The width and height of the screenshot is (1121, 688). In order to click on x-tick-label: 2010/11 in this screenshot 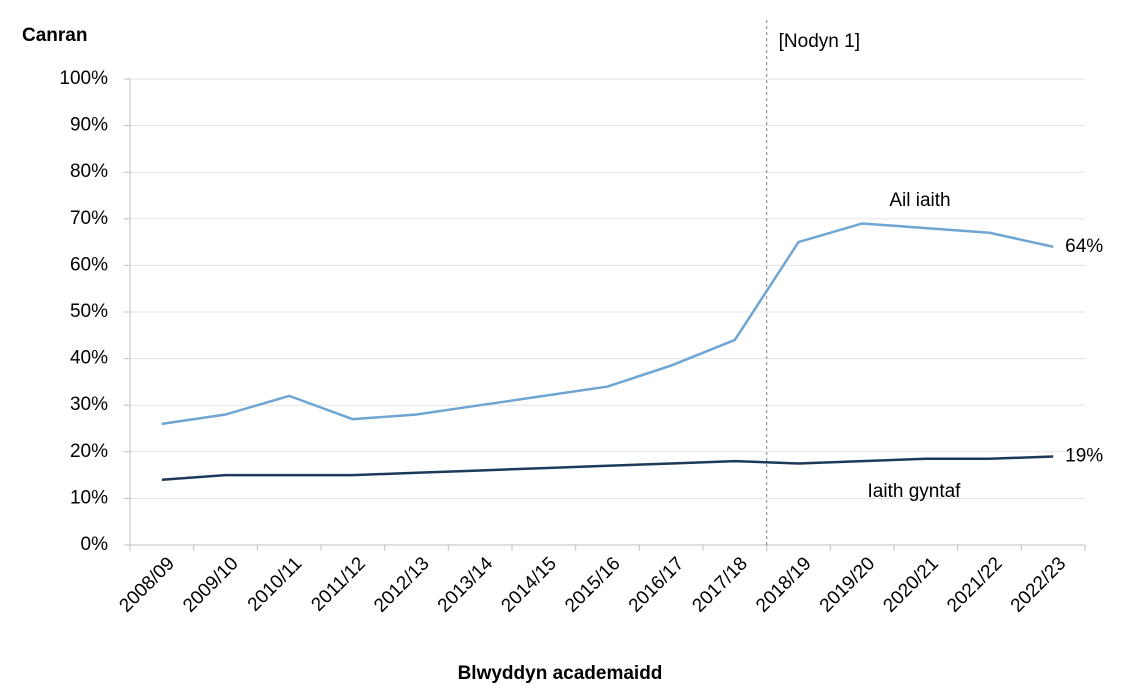, I will do `click(275, 584)`.